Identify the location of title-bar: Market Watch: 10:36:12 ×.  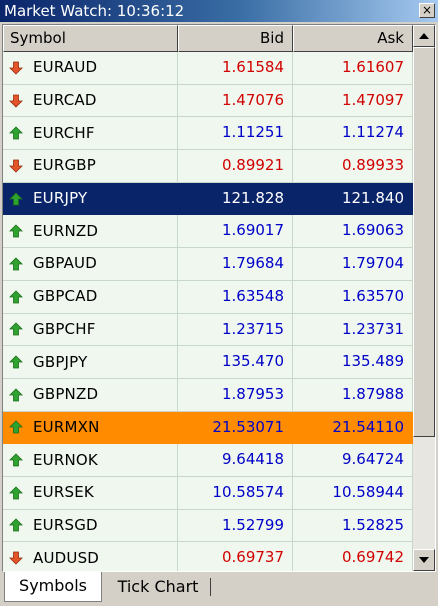
(219, 11).